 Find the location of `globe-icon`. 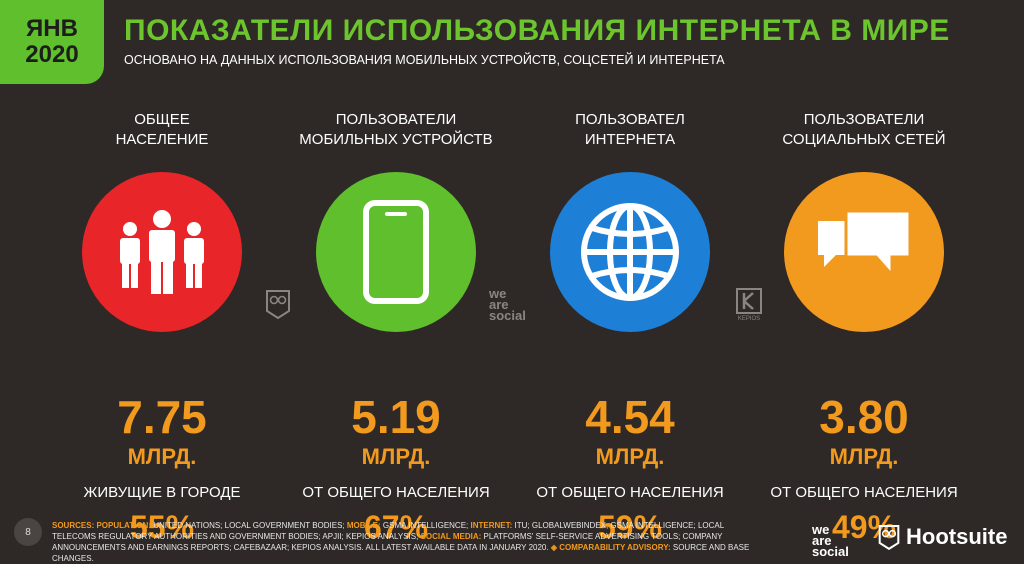

globe-icon is located at coordinates (630, 252).